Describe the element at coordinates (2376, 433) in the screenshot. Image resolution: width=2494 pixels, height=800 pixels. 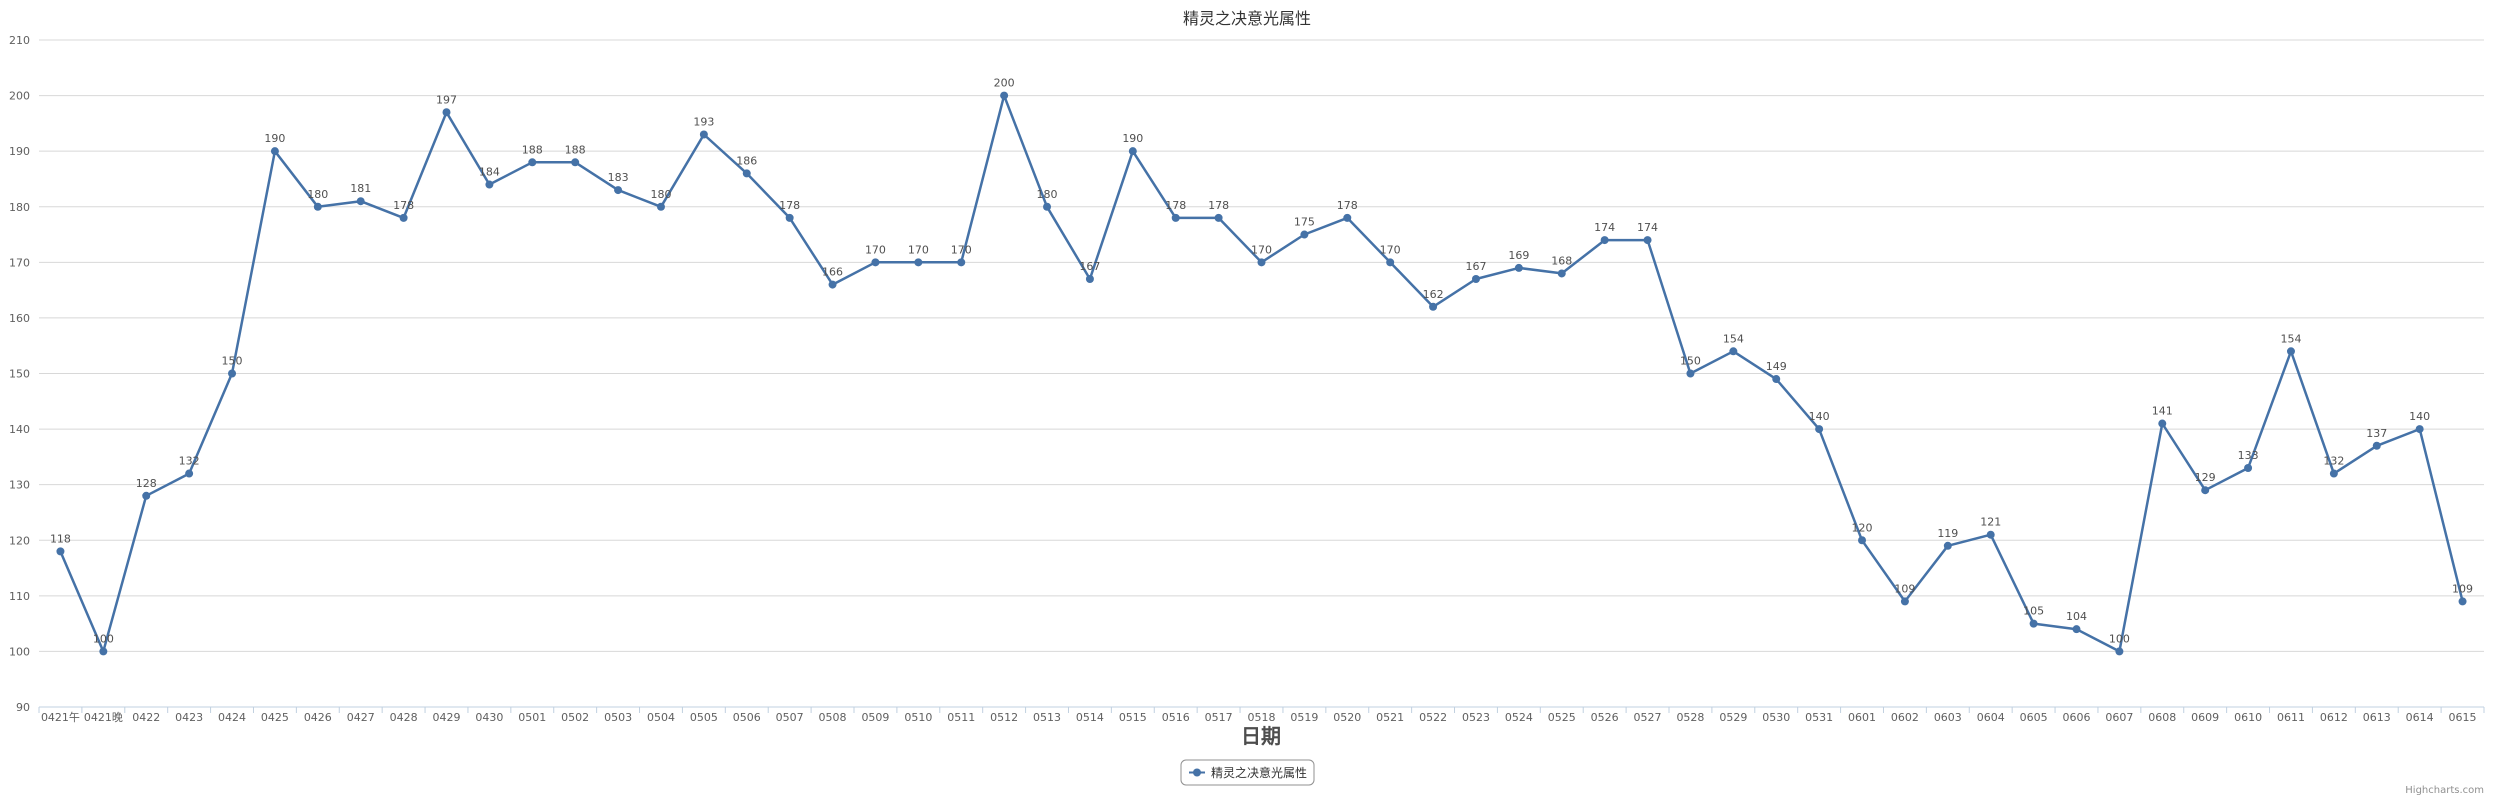
I see `data-label: 137` at that location.